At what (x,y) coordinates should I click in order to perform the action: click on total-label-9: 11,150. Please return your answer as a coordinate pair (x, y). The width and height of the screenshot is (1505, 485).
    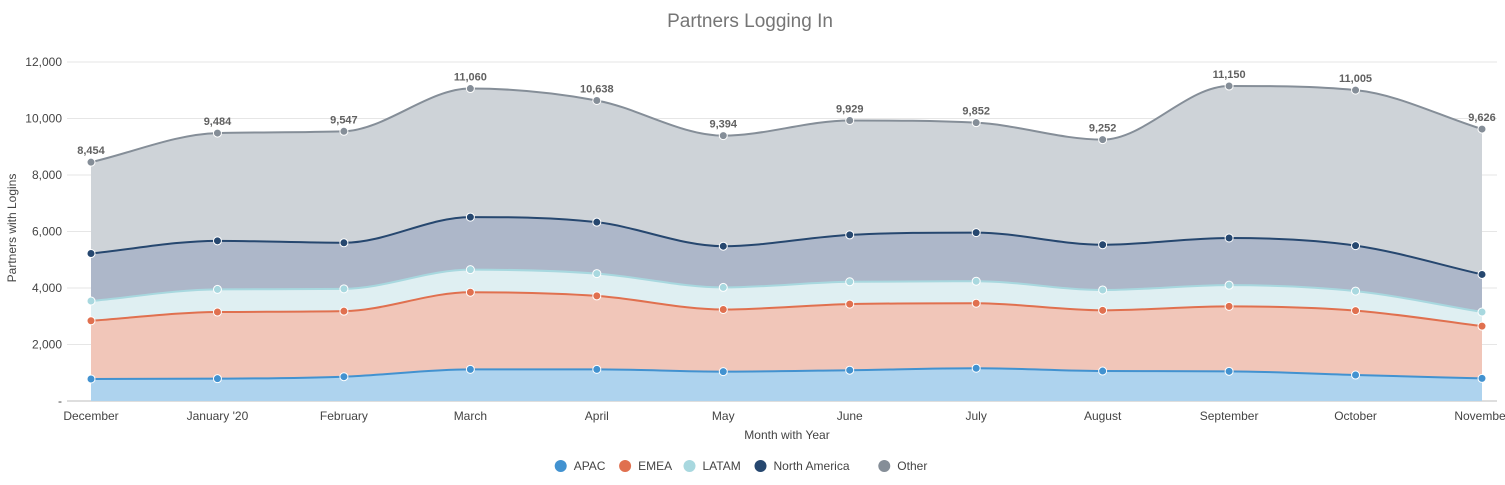
    Looking at the image, I should click on (1229, 75).